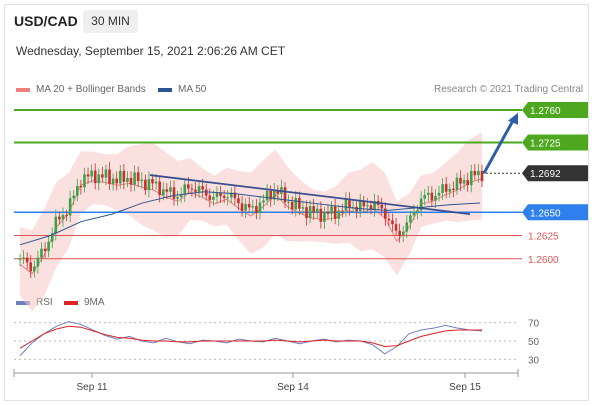 This screenshot has width=594, height=406. Describe the element at coordinates (513, 118) in the screenshot. I see `projection-arrowhead` at that location.